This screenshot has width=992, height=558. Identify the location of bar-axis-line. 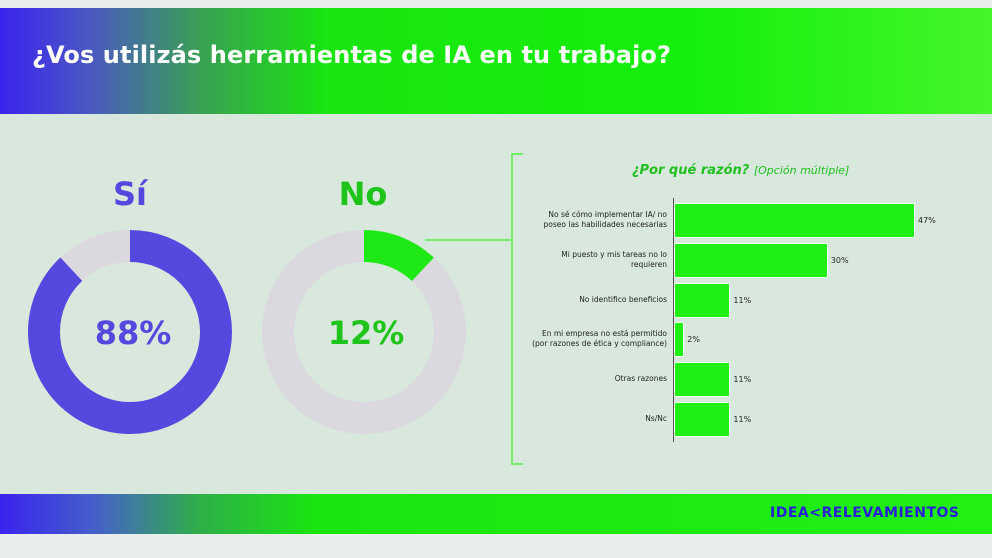
(673, 320).